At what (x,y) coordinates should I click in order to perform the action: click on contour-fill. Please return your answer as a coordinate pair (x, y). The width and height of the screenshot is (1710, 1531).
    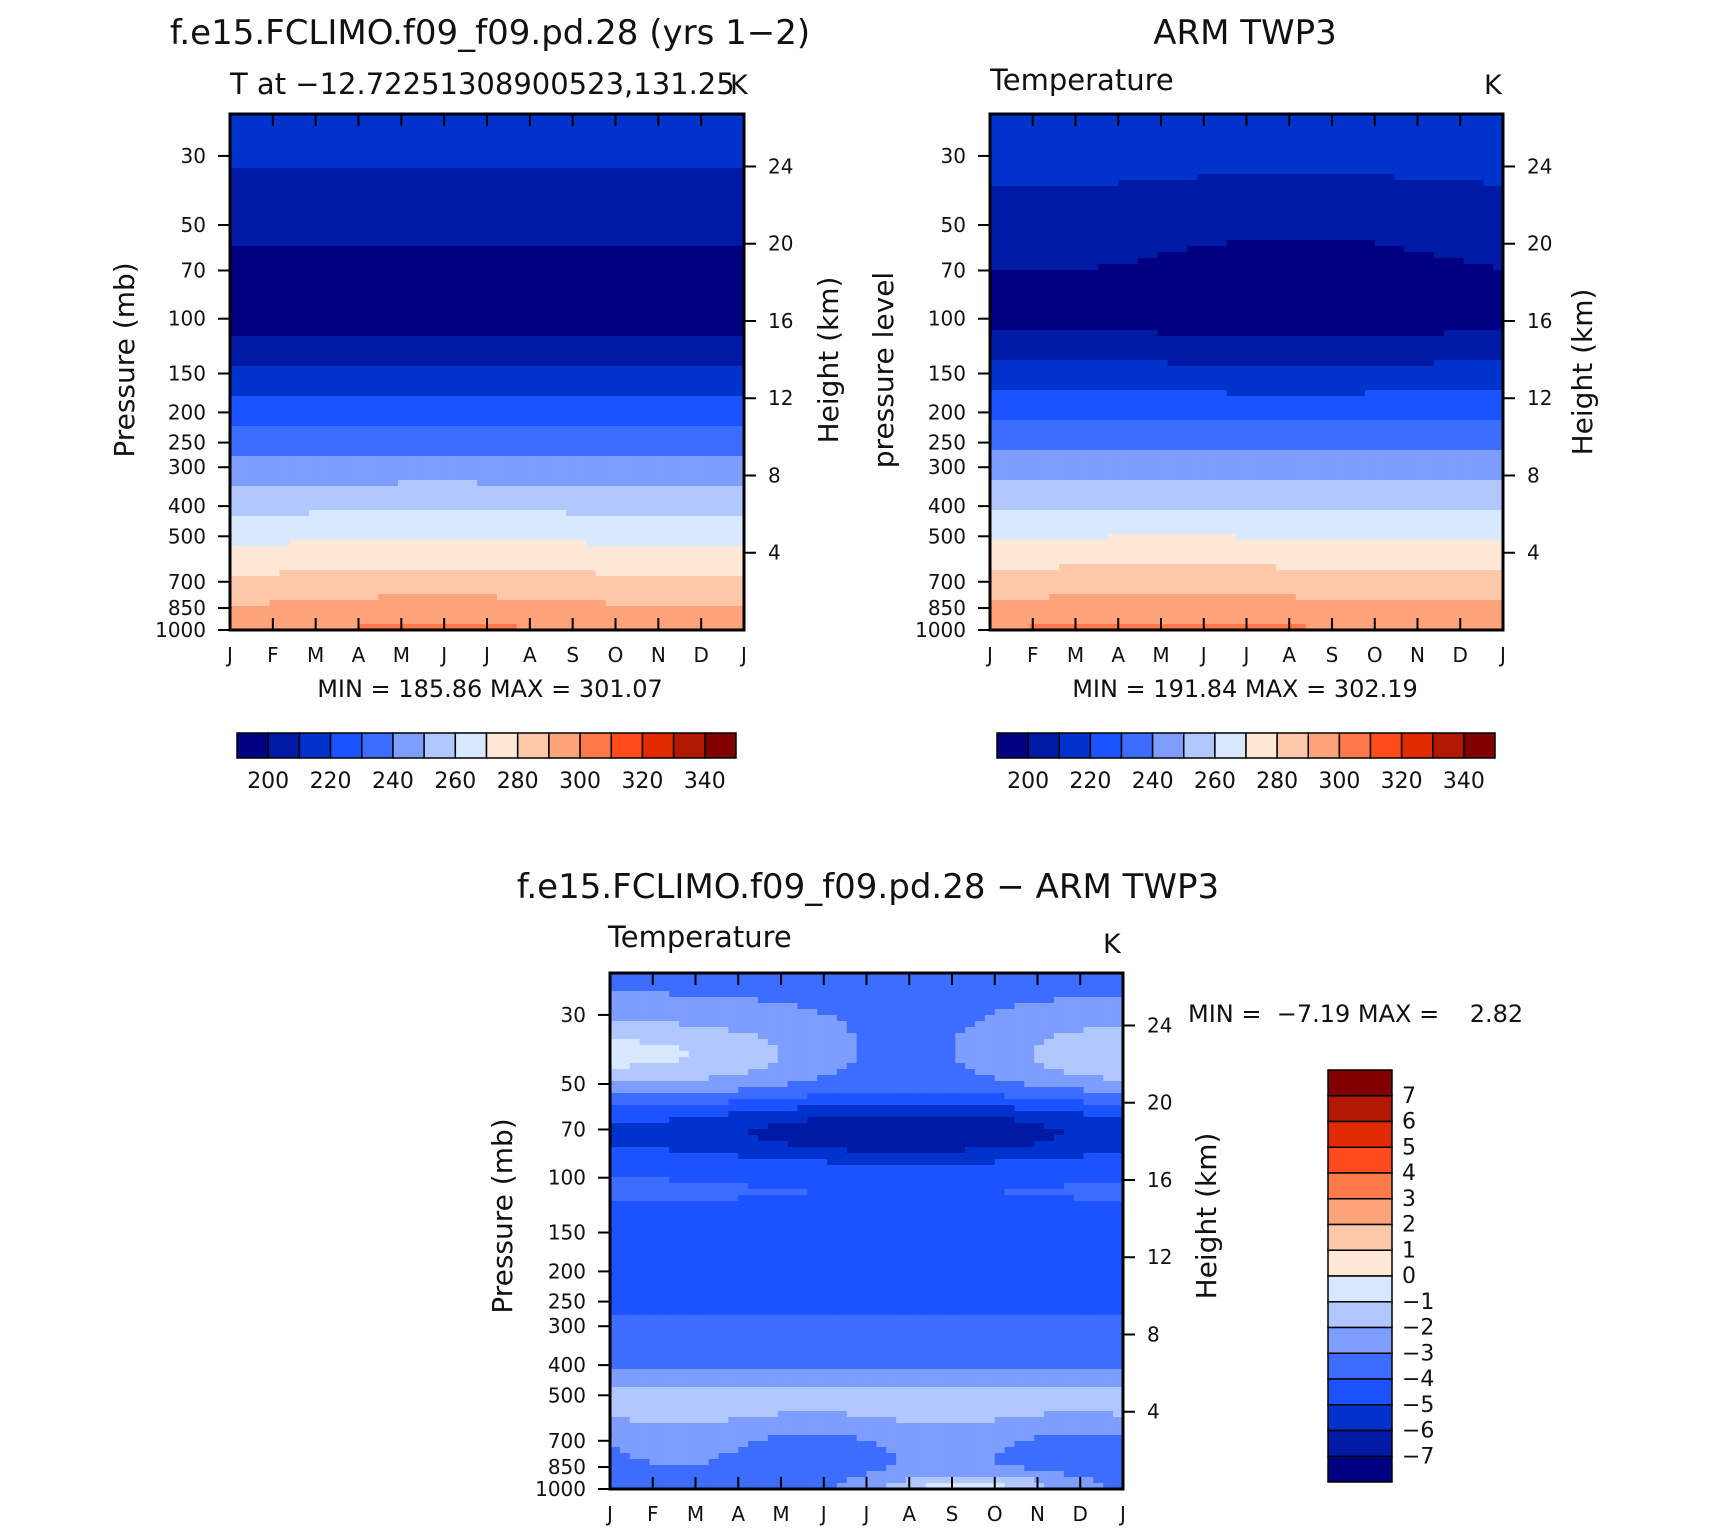
    Looking at the image, I should click on (487, 372).